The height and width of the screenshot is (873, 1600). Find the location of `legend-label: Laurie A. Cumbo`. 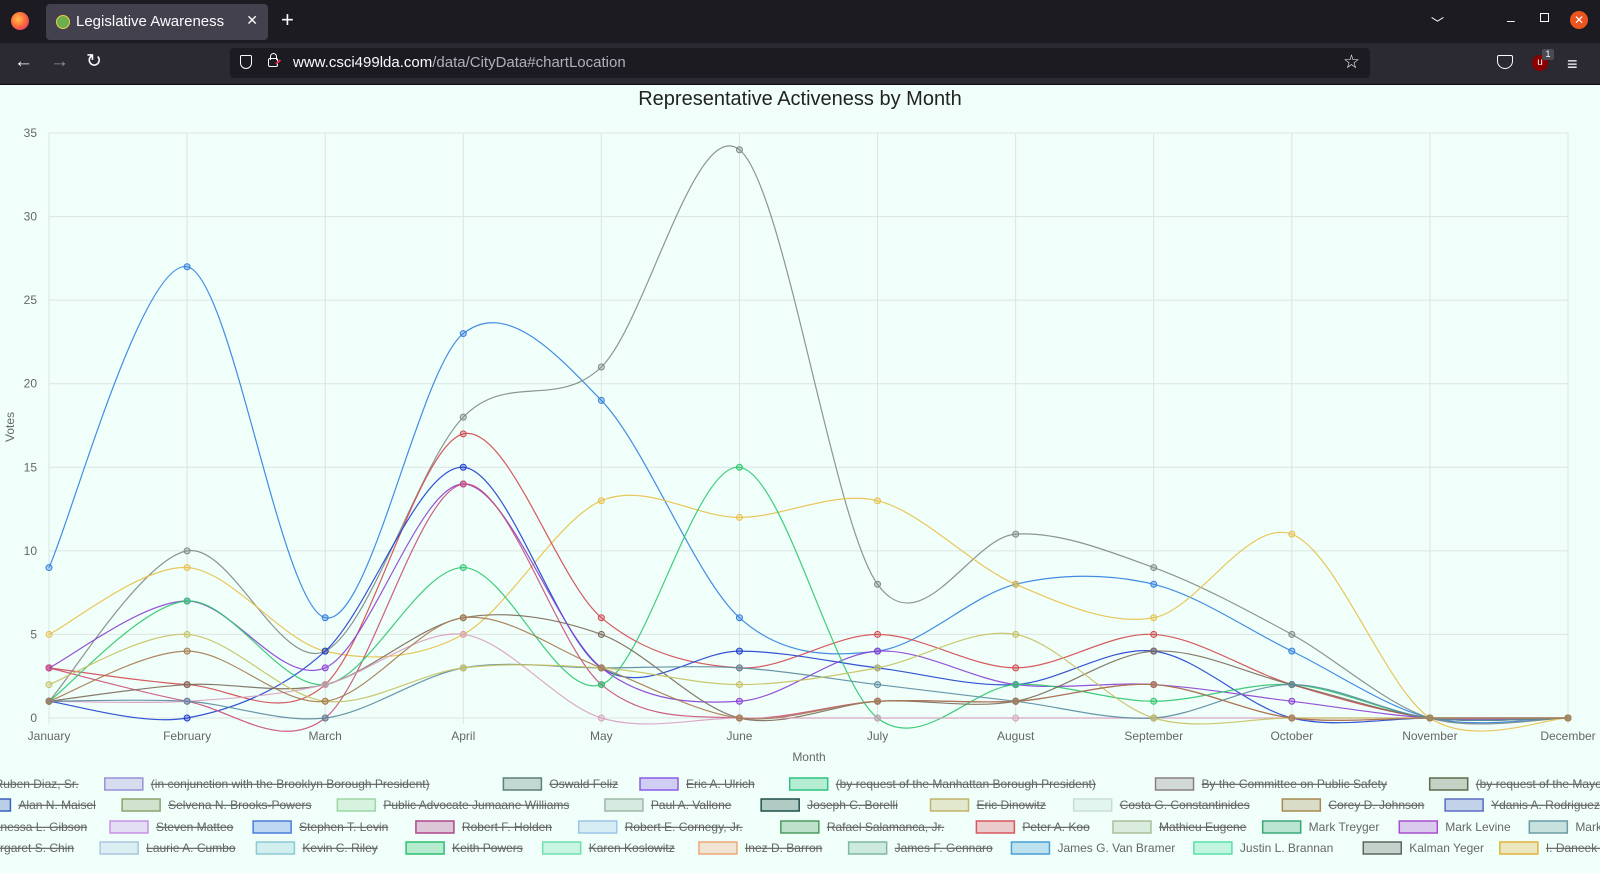

legend-label: Laurie A. Cumbo is located at coordinates (191, 848).